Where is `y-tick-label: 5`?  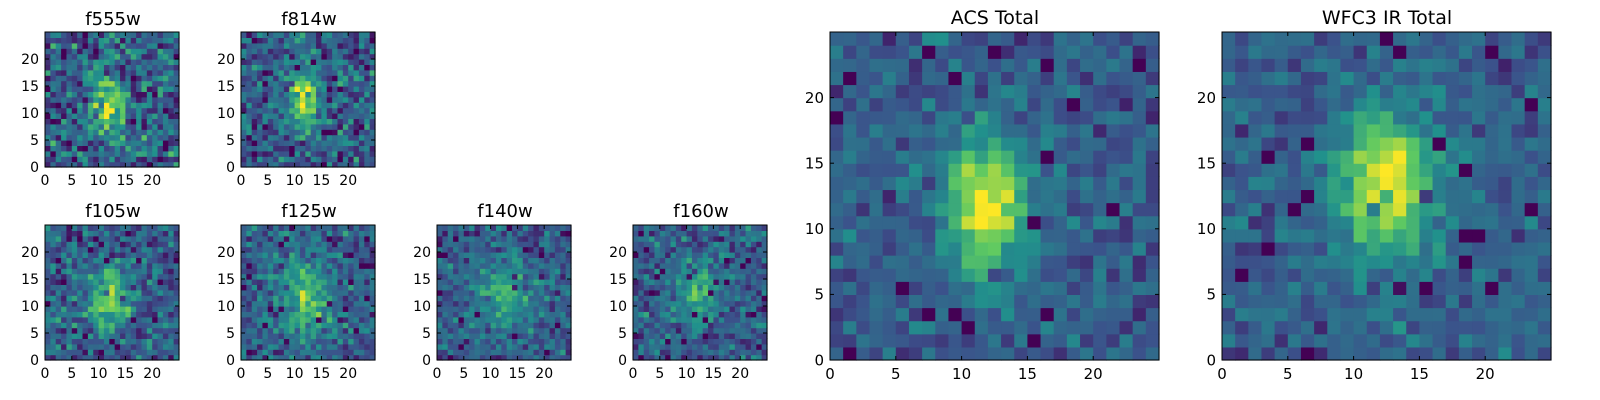
y-tick-label: 5 is located at coordinates (230, 334).